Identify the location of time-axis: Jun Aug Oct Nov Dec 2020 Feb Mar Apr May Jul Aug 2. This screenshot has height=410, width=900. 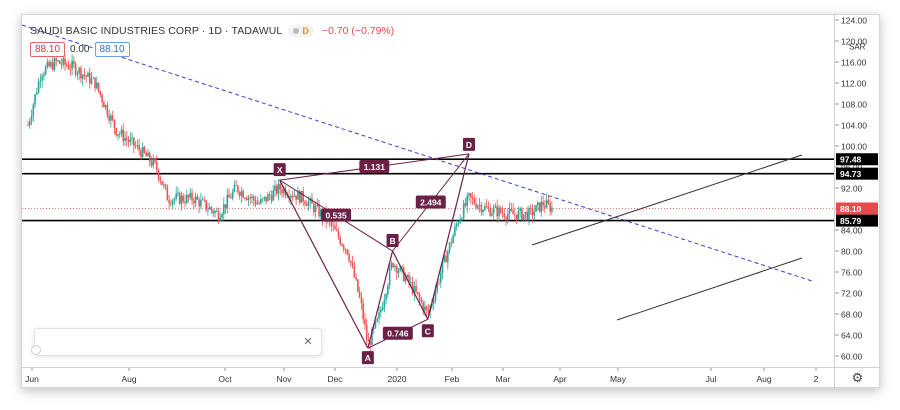
(428, 377).